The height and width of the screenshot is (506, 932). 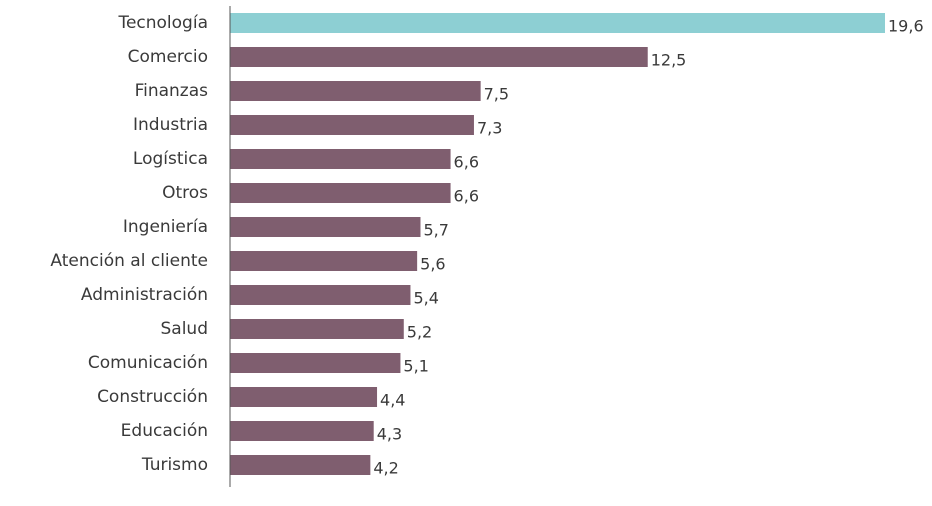 What do you see at coordinates (172, 91) in the screenshot?
I see `category-label: Finanzas` at bounding box center [172, 91].